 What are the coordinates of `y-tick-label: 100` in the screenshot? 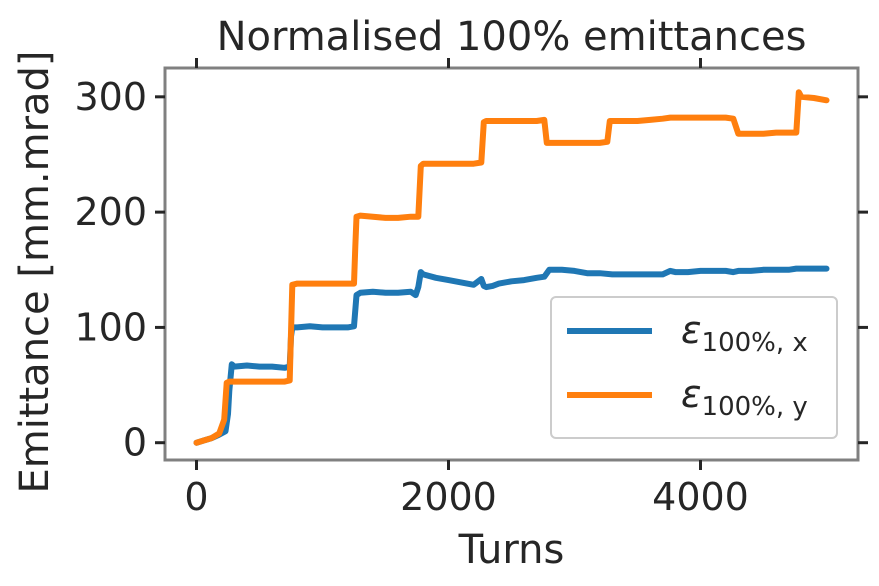 It's located at (110, 327).